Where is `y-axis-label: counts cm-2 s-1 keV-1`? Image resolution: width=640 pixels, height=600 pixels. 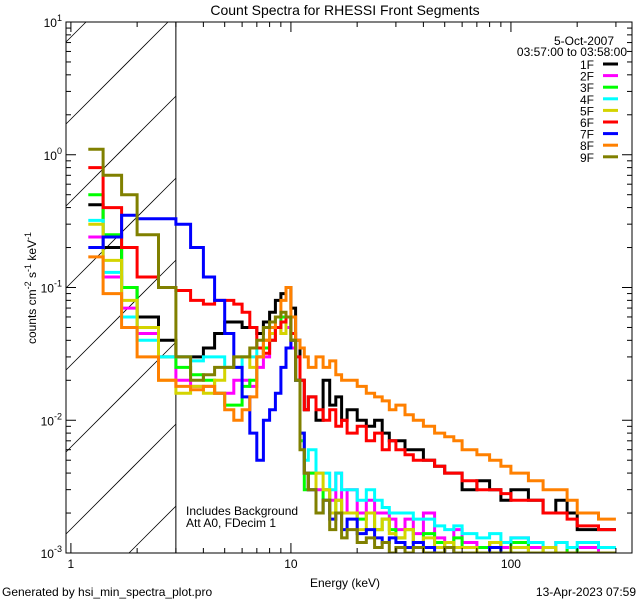
y-axis-label: counts cm-2 s-1 keV-1 is located at coordinates (31, 288).